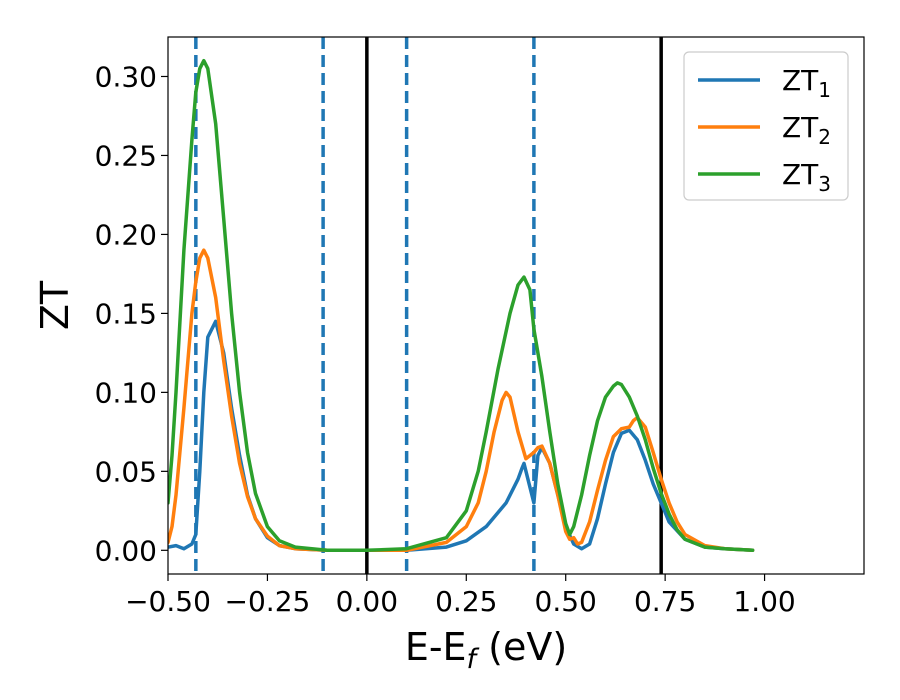 Image resolution: width=900 pixels, height=700 pixels. Describe the element at coordinates (126, 471) in the screenshot. I see `y-tick-label: 0.05` at that location.